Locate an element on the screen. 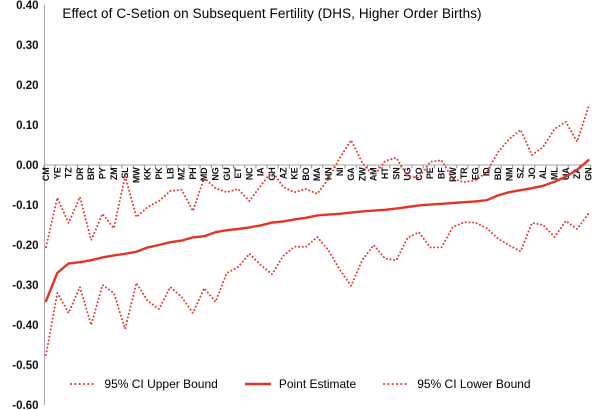 The height and width of the screenshot is (410, 600). legend-label-upper-bound: 95% CI Upper Bound is located at coordinates (161, 384).